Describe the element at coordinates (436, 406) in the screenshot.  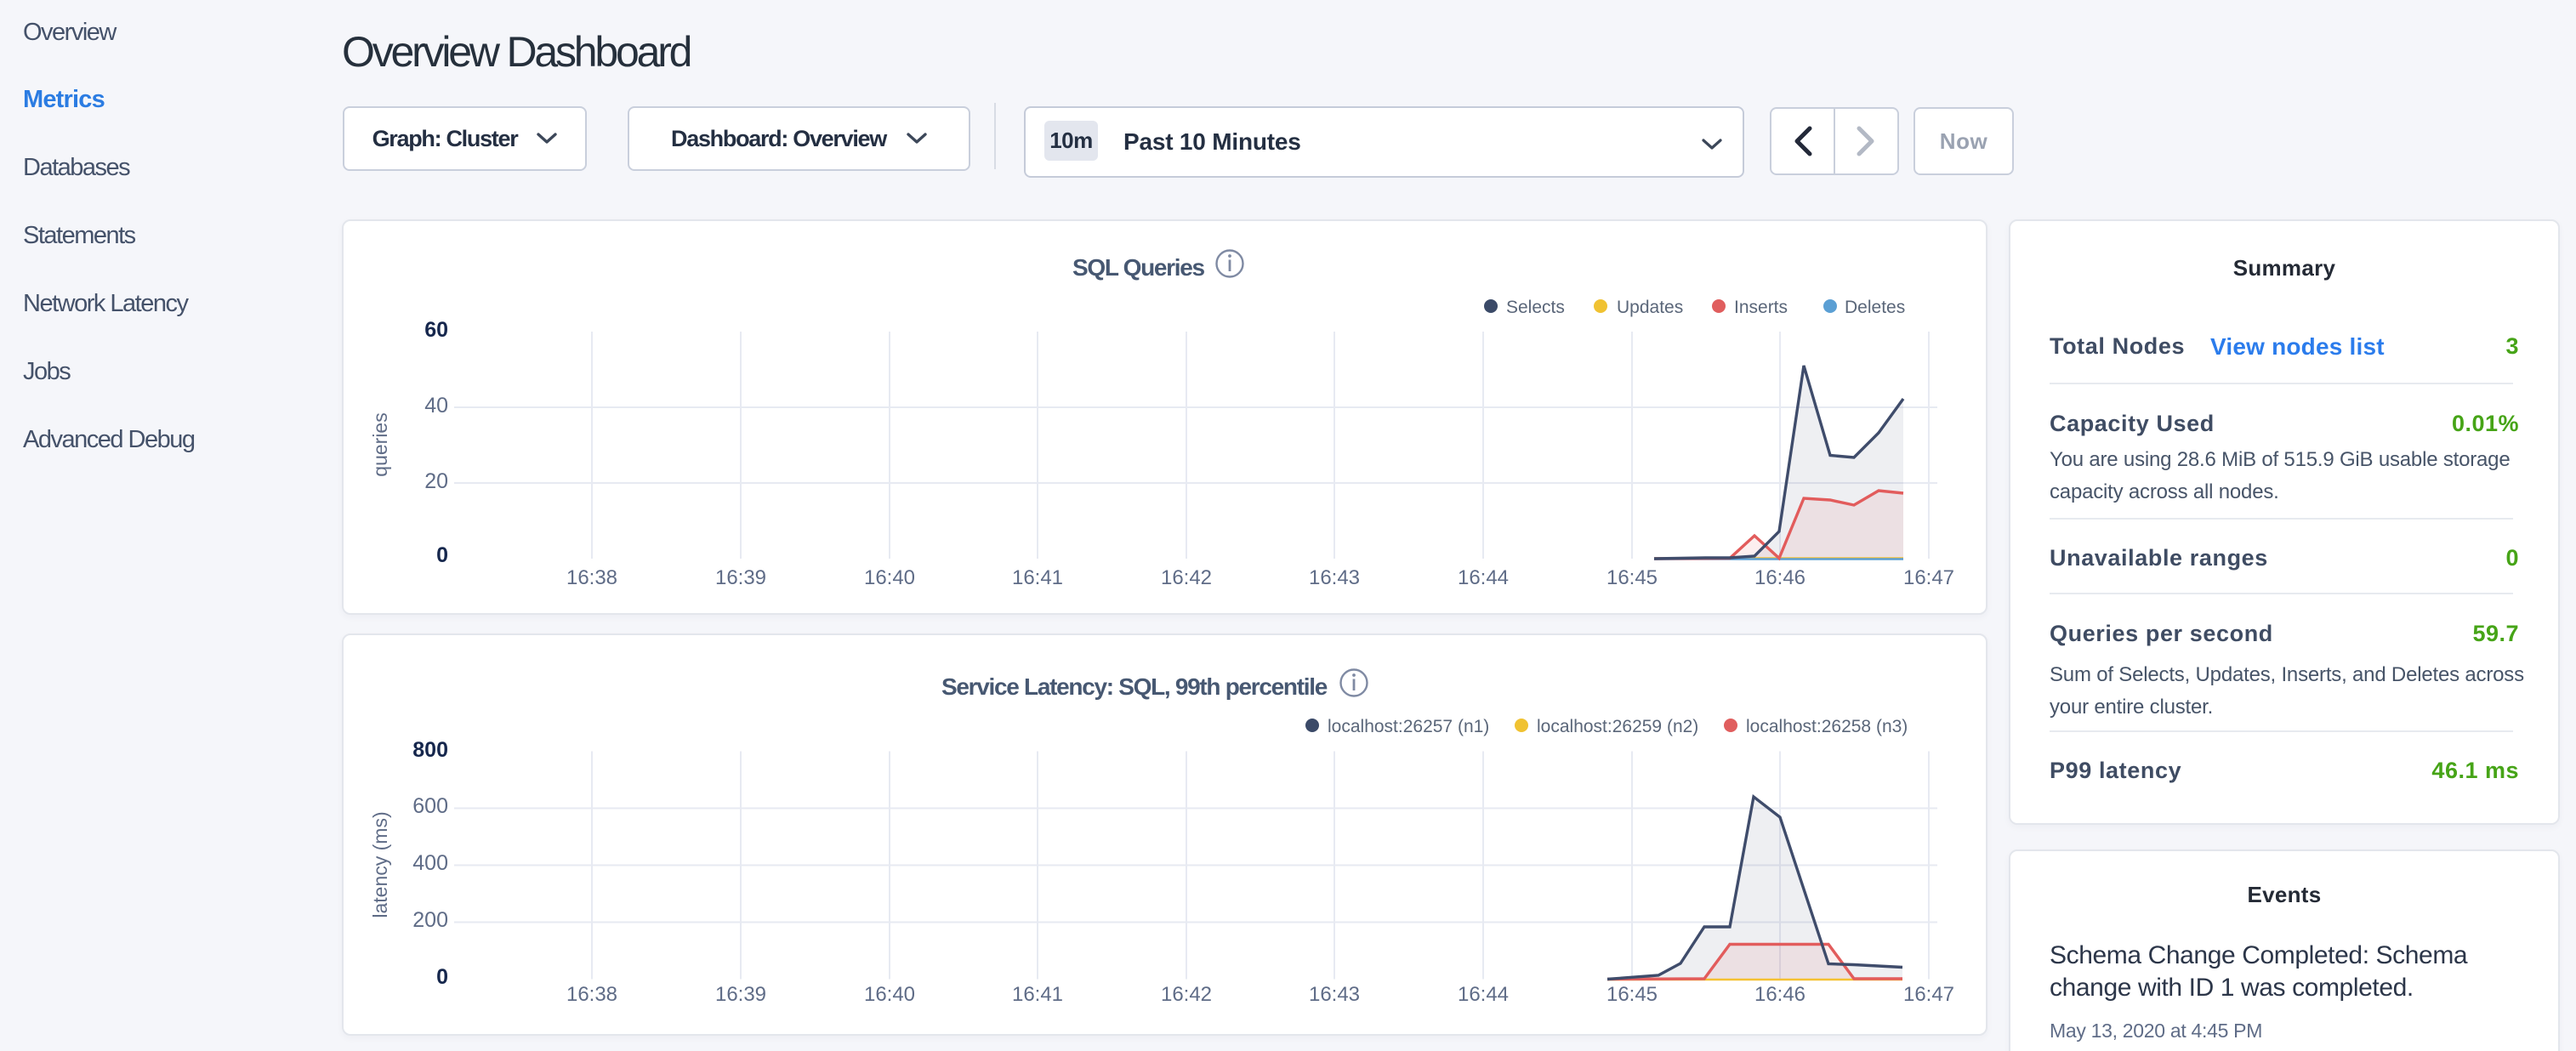
I see `svg-text: 40` at that location.